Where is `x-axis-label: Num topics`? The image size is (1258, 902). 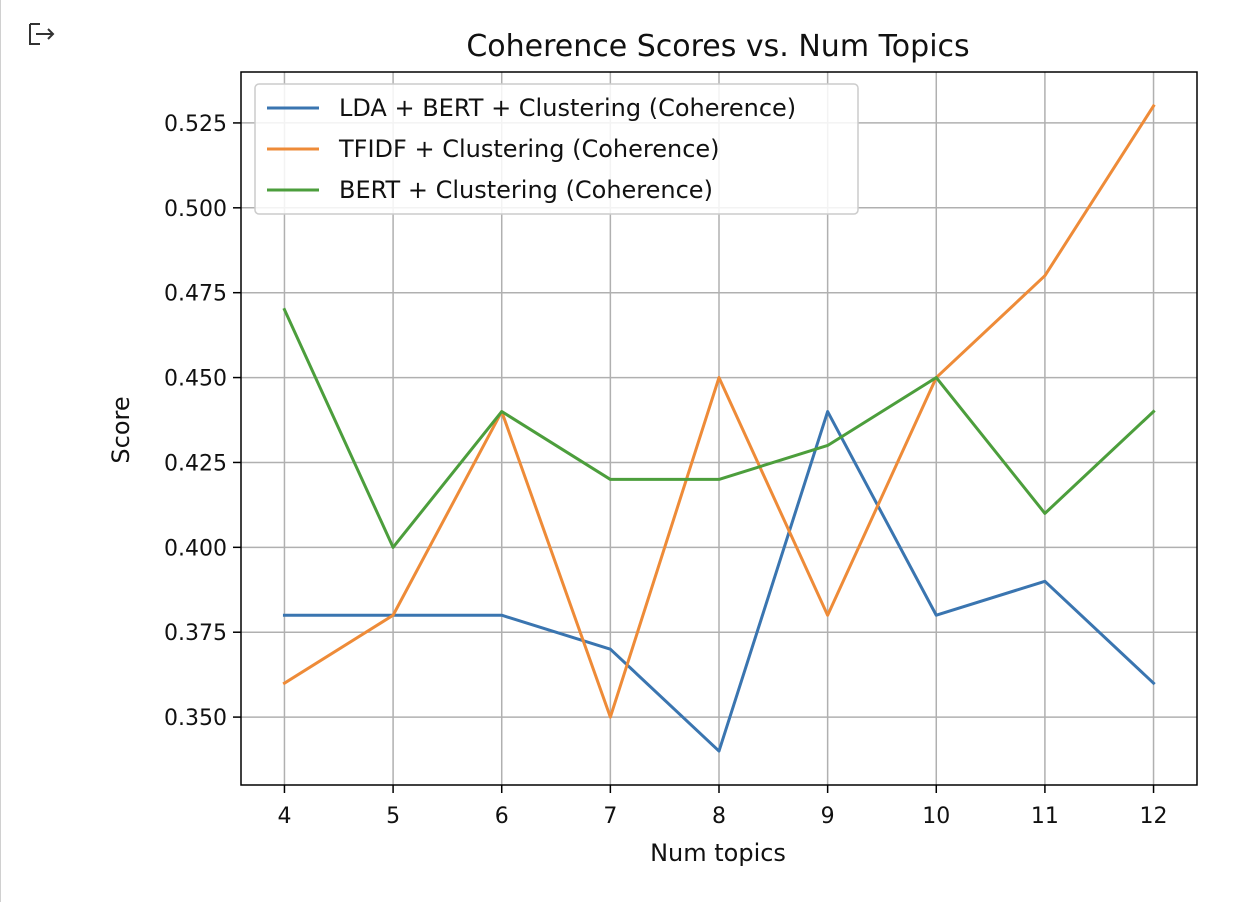
x-axis-label: Num topics is located at coordinates (718, 853).